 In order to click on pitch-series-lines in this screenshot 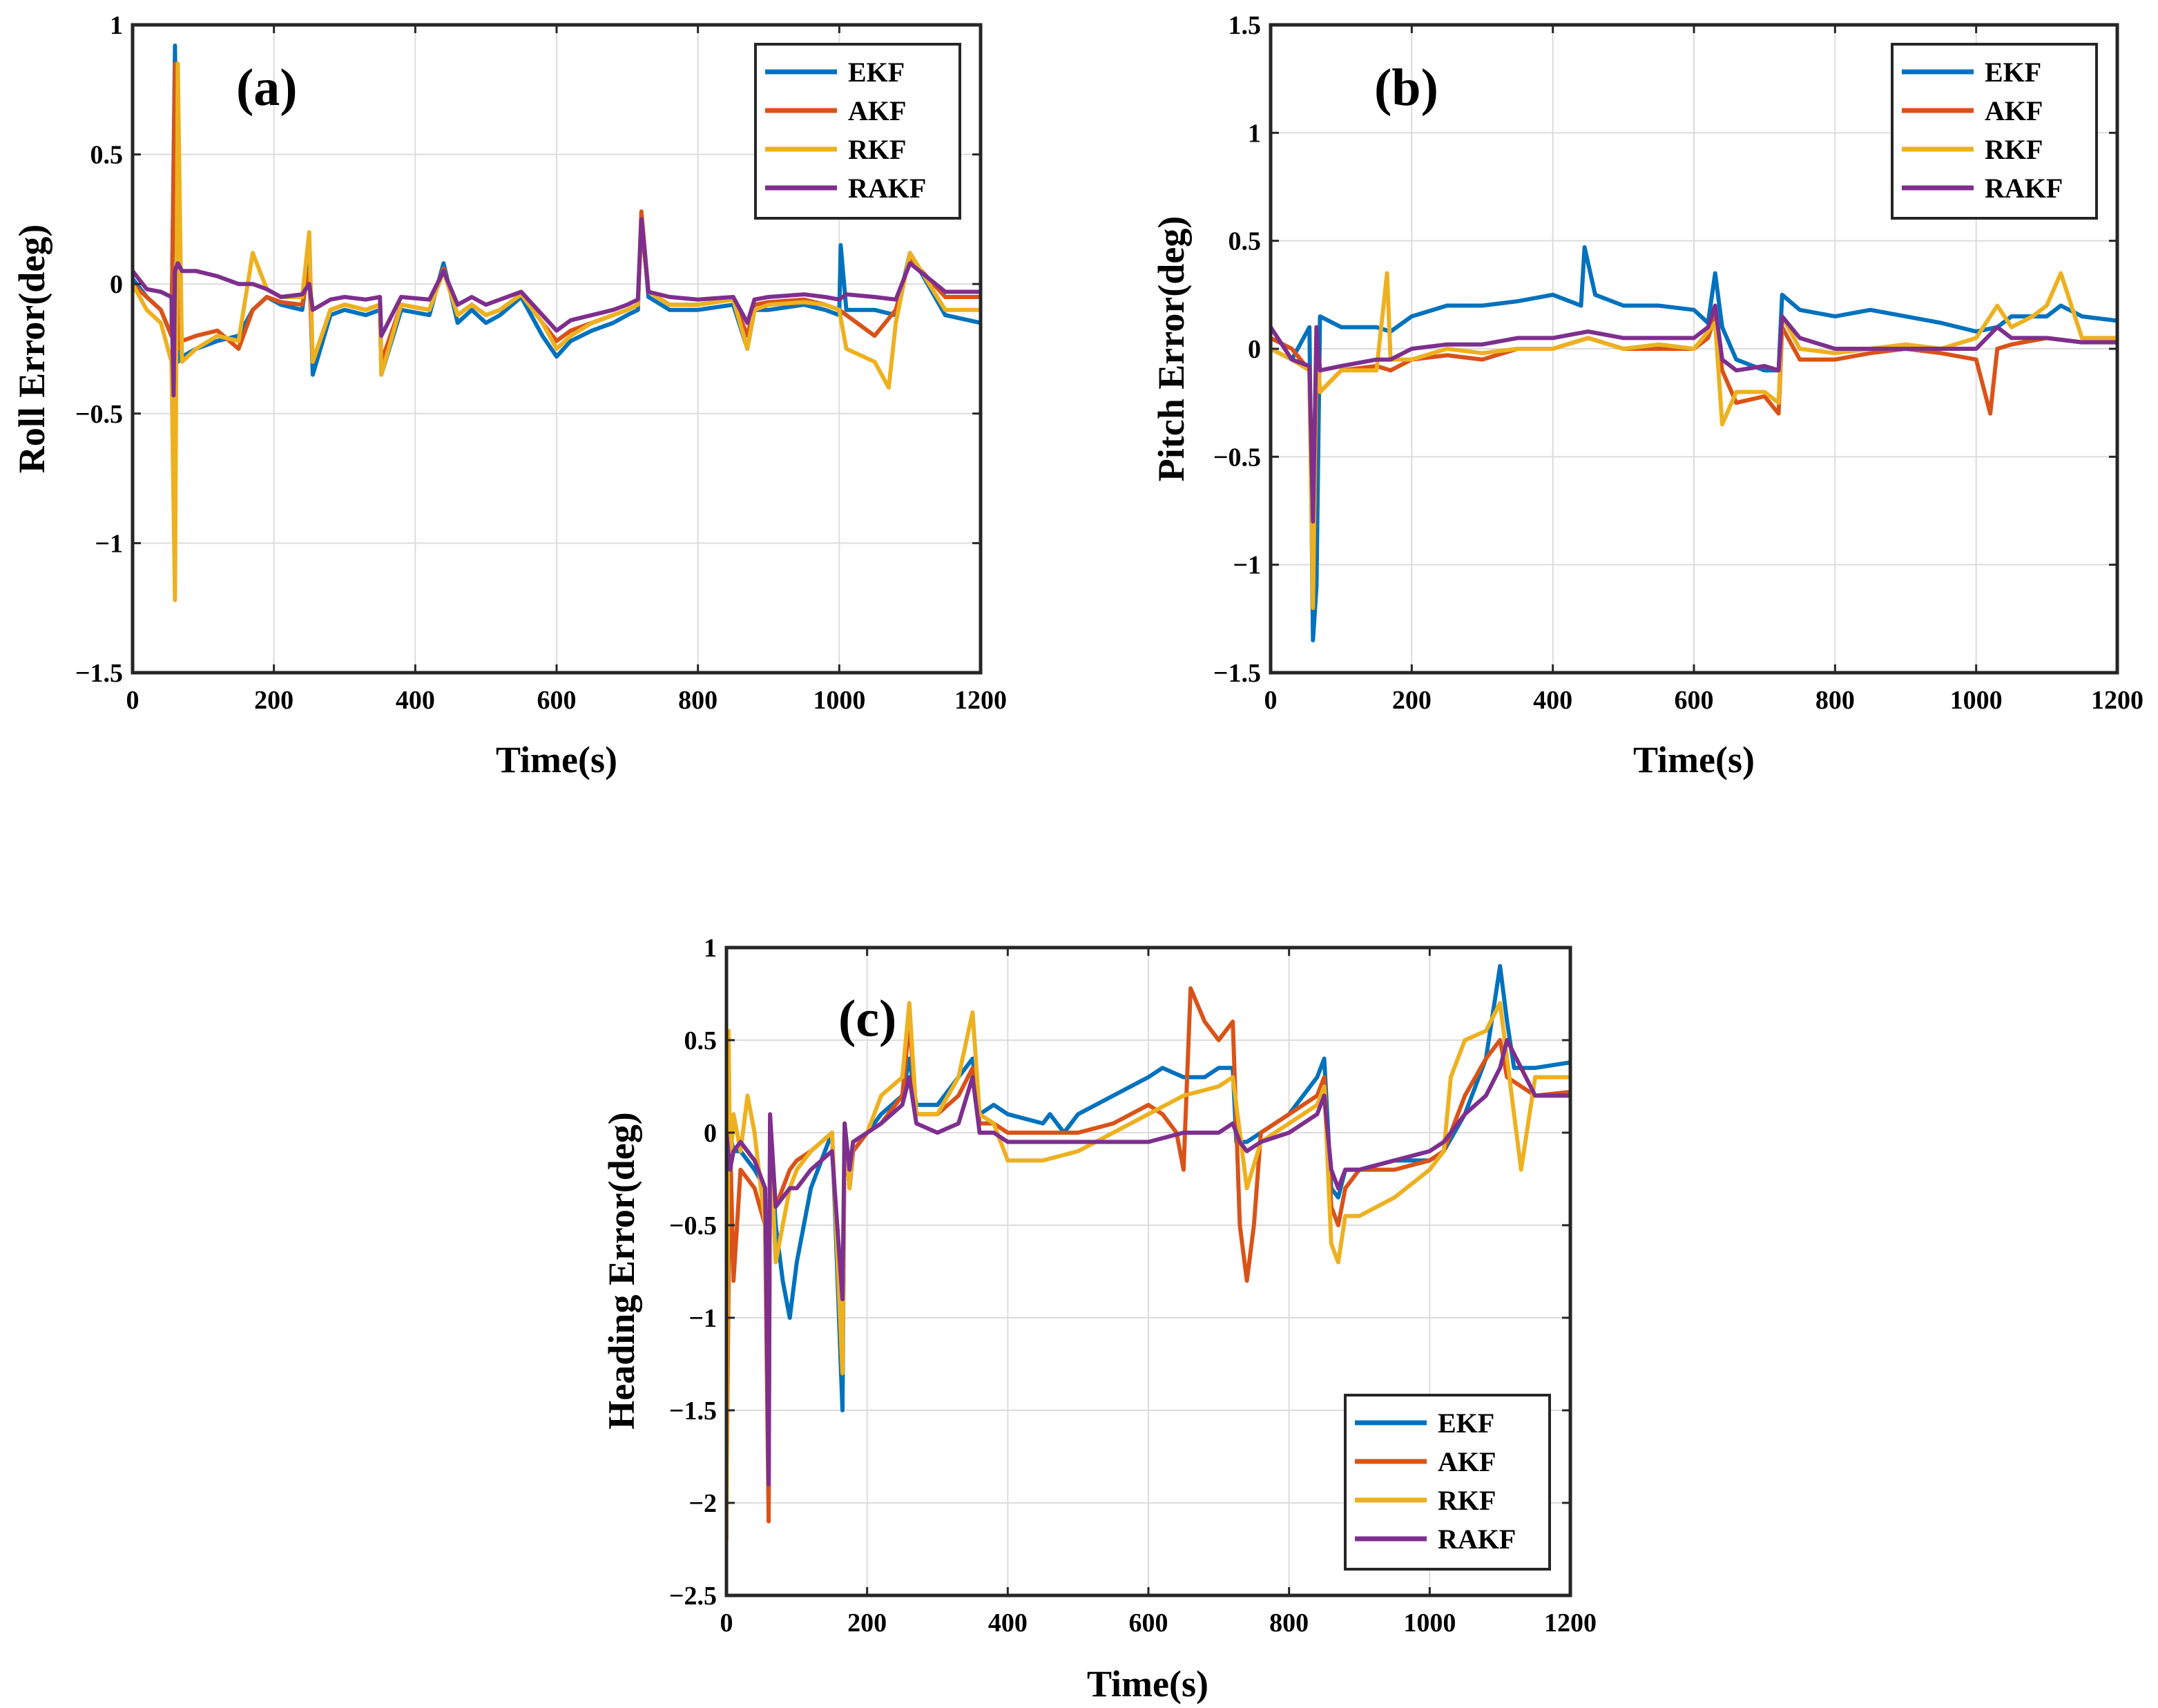, I will do `click(1694, 444)`.